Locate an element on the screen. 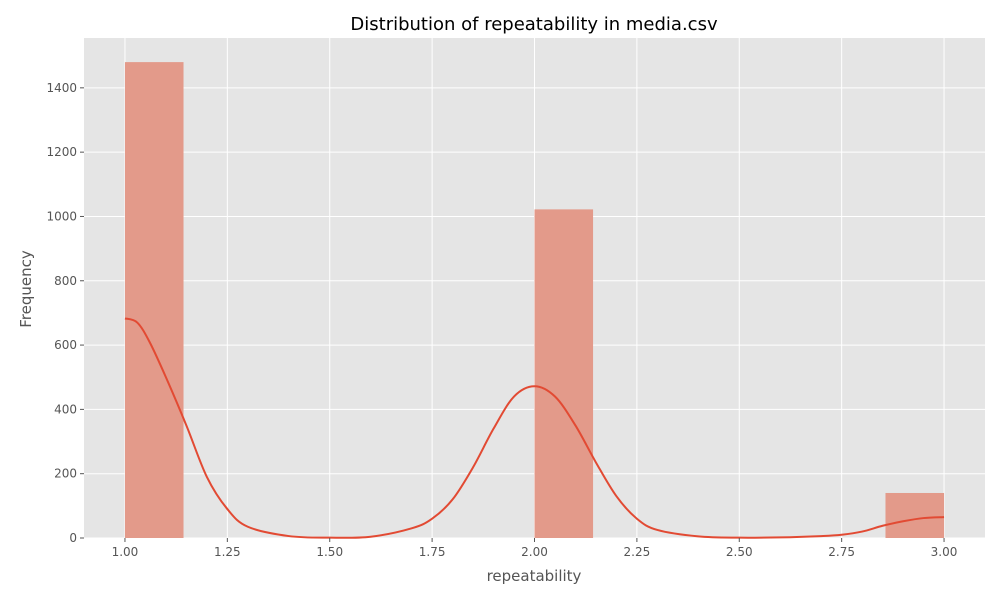 The height and width of the screenshot is (600, 1000). y-tick-label: 0 is located at coordinates (73, 538).